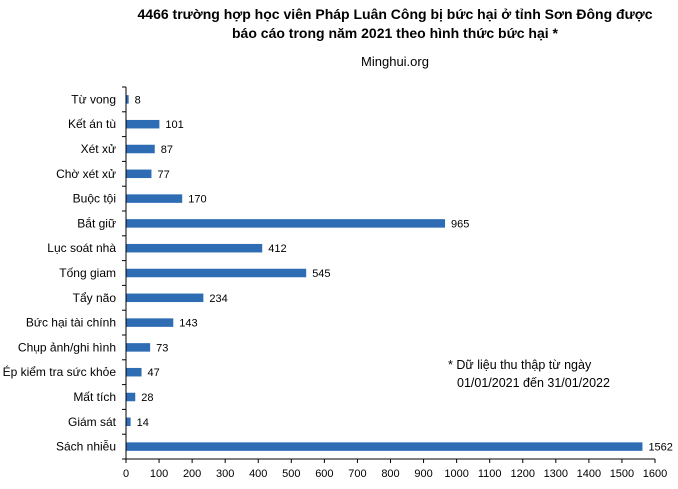  I want to click on x-tick-label: 1300, so click(556, 474).